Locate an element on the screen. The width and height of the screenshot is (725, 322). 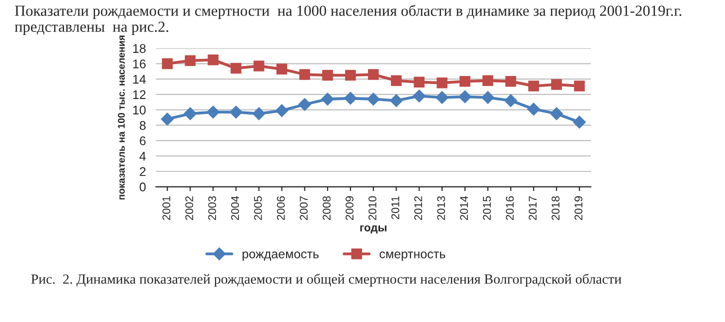
x-tick-label: 2017 is located at coordinates (532, 208).